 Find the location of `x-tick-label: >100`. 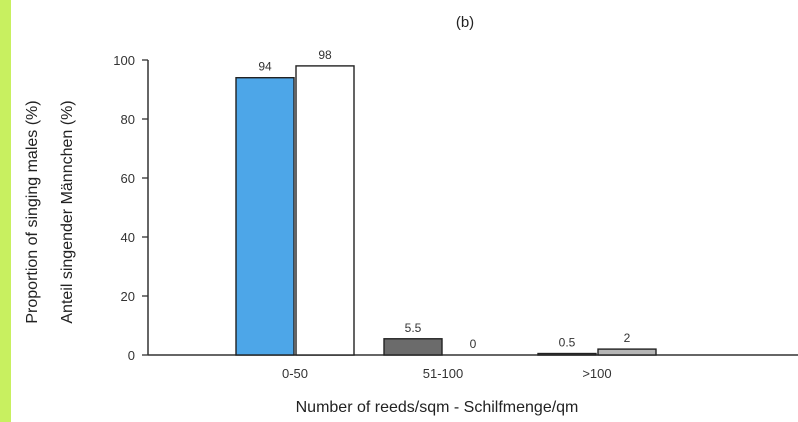

x-tick-label: >100 is located at coordinates (596, 373).